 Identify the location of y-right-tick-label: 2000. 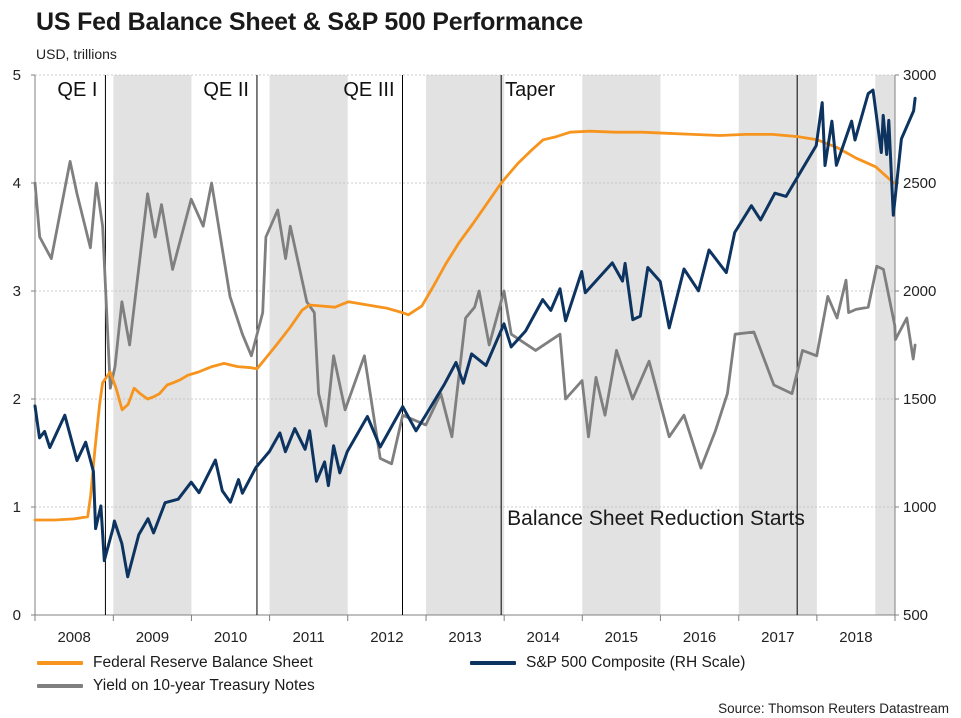
(919, 291).